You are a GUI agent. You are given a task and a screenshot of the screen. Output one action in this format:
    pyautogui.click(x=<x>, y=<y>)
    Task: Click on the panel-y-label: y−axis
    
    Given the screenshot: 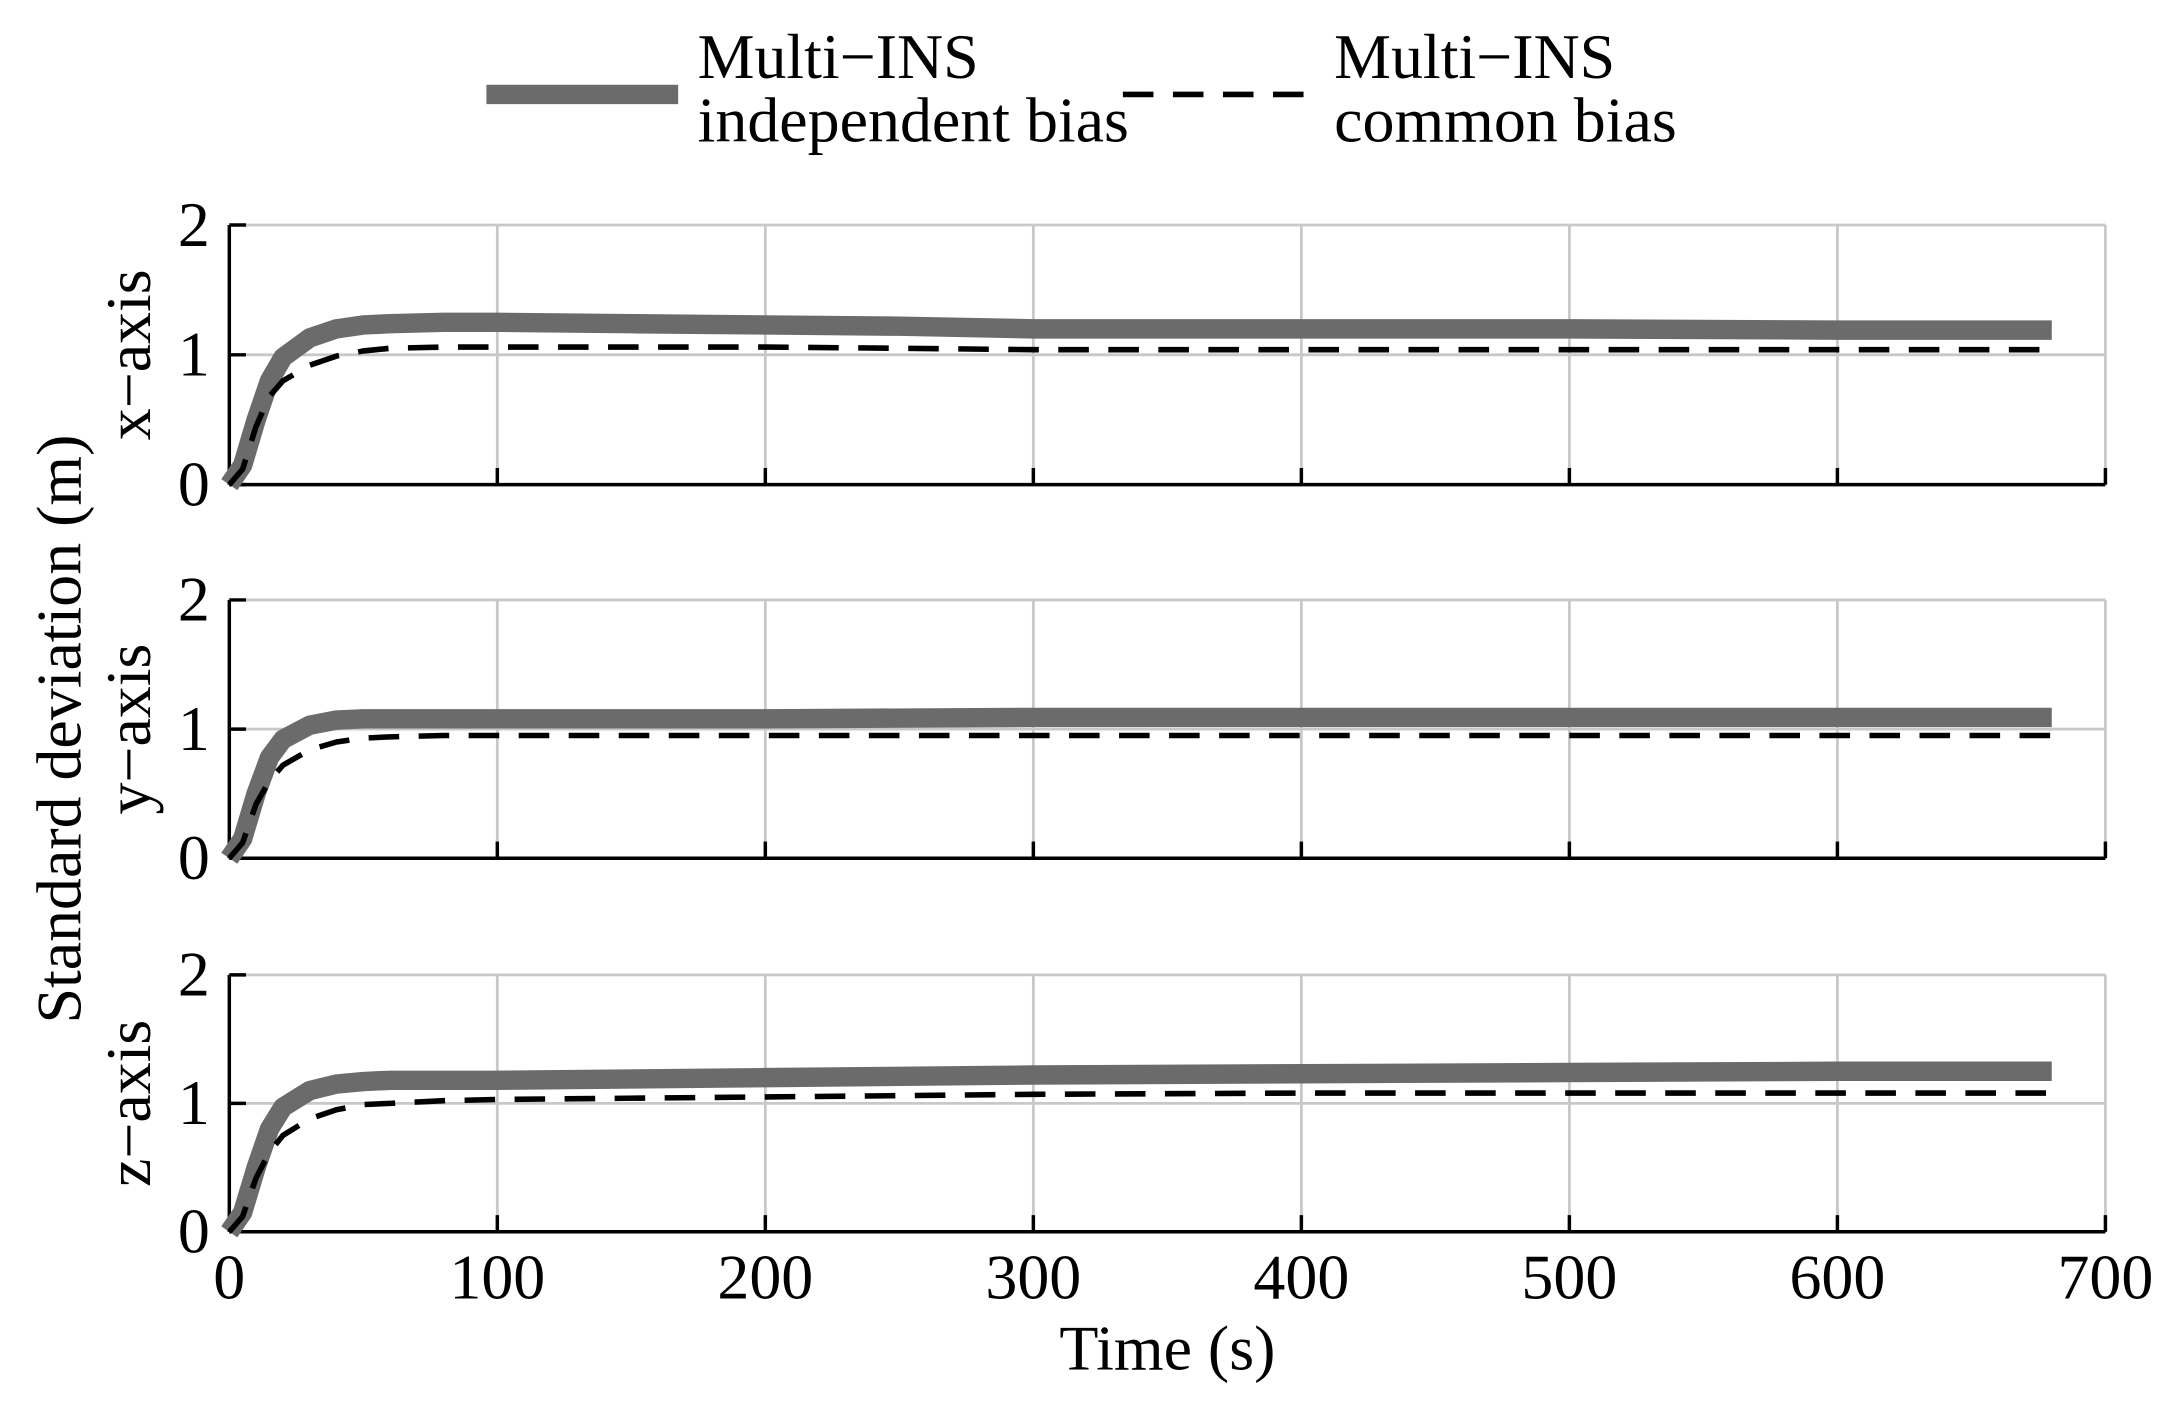 What is the action you would take?
    pyautogui.click(x=128, y=729)
    